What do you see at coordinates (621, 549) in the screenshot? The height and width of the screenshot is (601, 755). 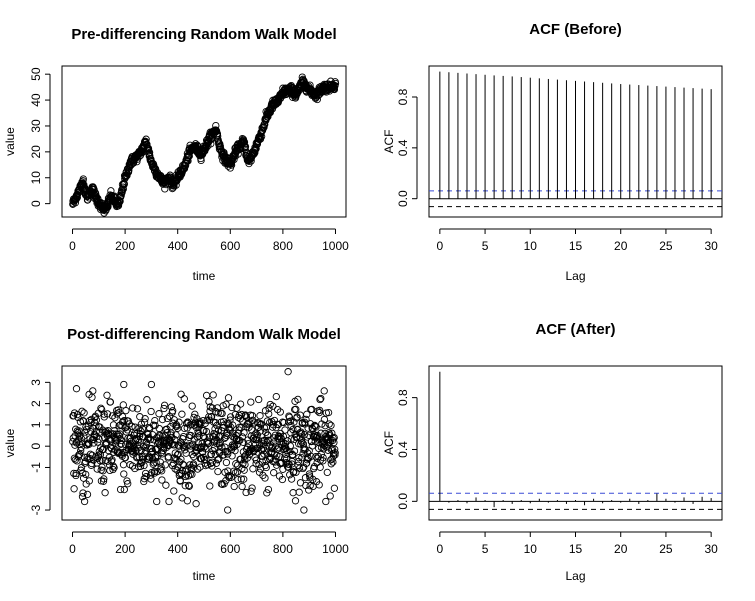 I see `x-tick-label: 20` at bounding box center [621, 549].